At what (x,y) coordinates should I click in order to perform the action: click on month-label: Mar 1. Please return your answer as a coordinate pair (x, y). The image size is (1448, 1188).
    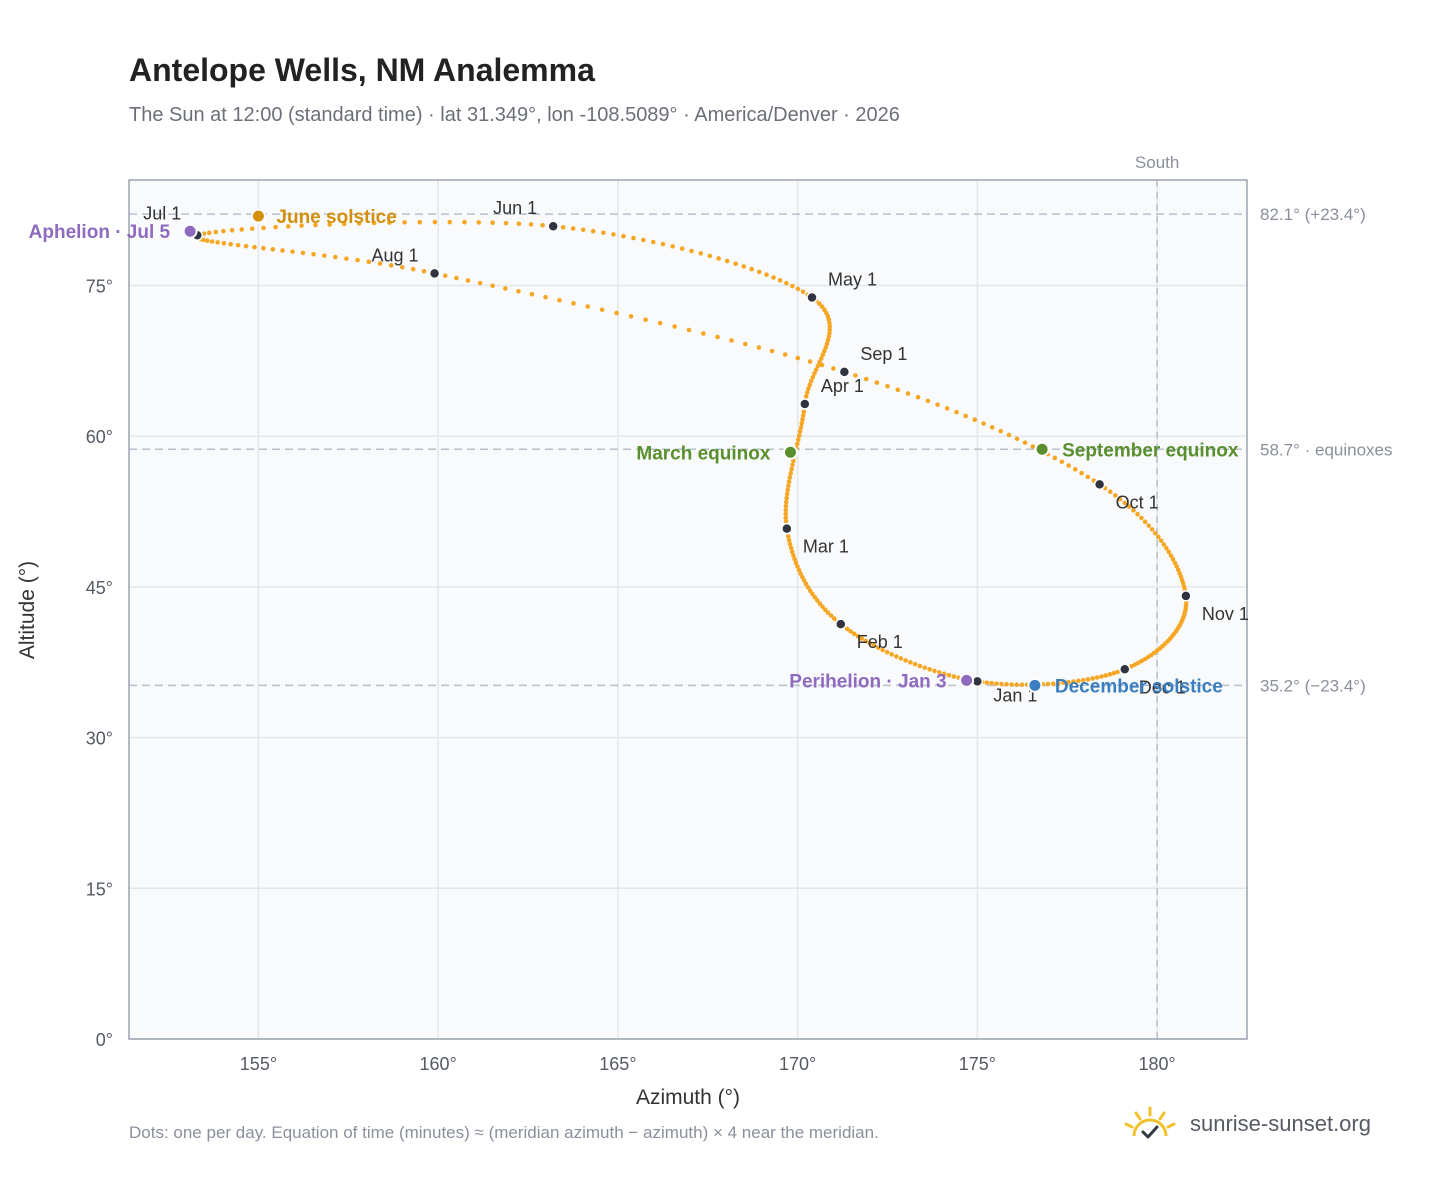
    Looking at the image, I should click on (826, 547).